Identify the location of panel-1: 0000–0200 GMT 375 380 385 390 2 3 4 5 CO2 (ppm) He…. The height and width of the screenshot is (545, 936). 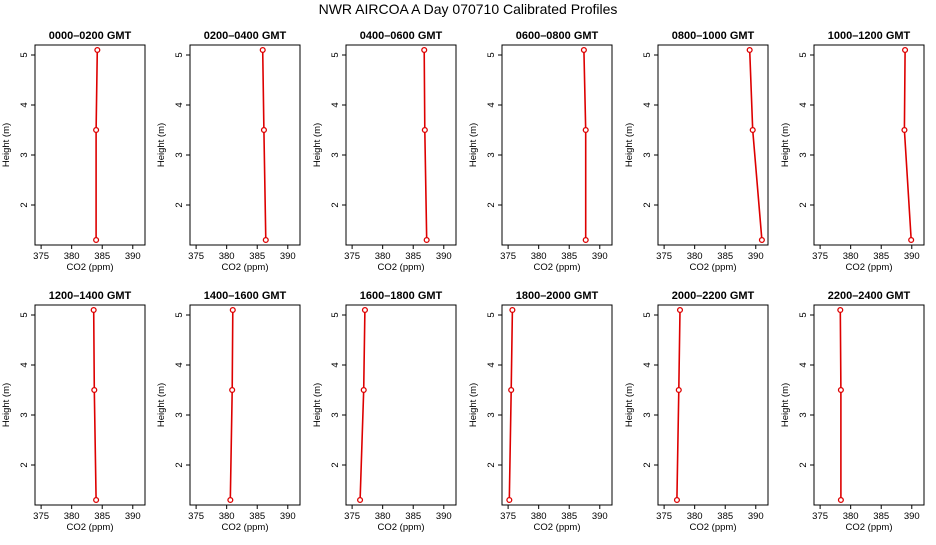
(73, 151).